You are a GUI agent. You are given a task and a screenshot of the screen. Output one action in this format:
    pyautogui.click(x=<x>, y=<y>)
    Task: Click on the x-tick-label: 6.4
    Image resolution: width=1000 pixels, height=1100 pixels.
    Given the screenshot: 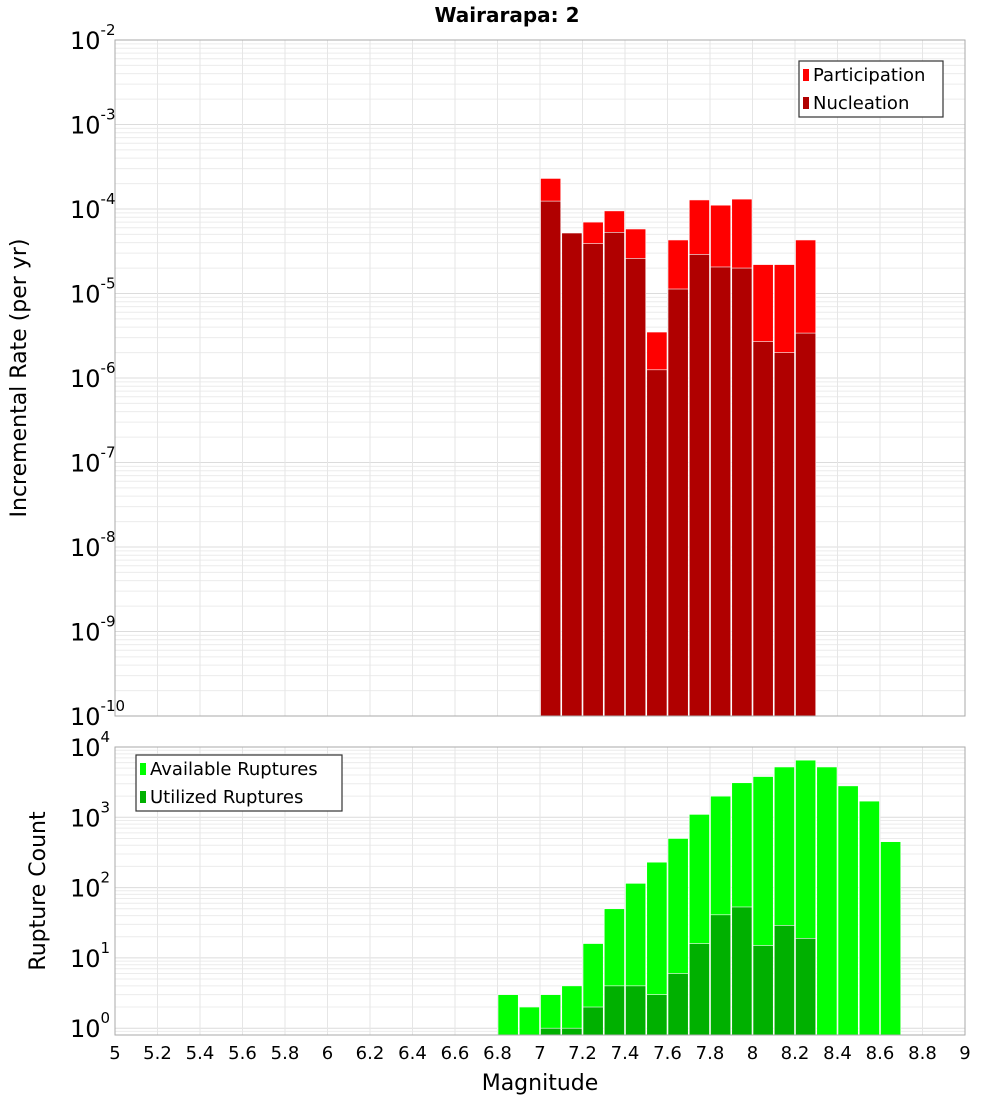 What is the action you would take?
    pyautogui.click(x=412, y=1053)
    